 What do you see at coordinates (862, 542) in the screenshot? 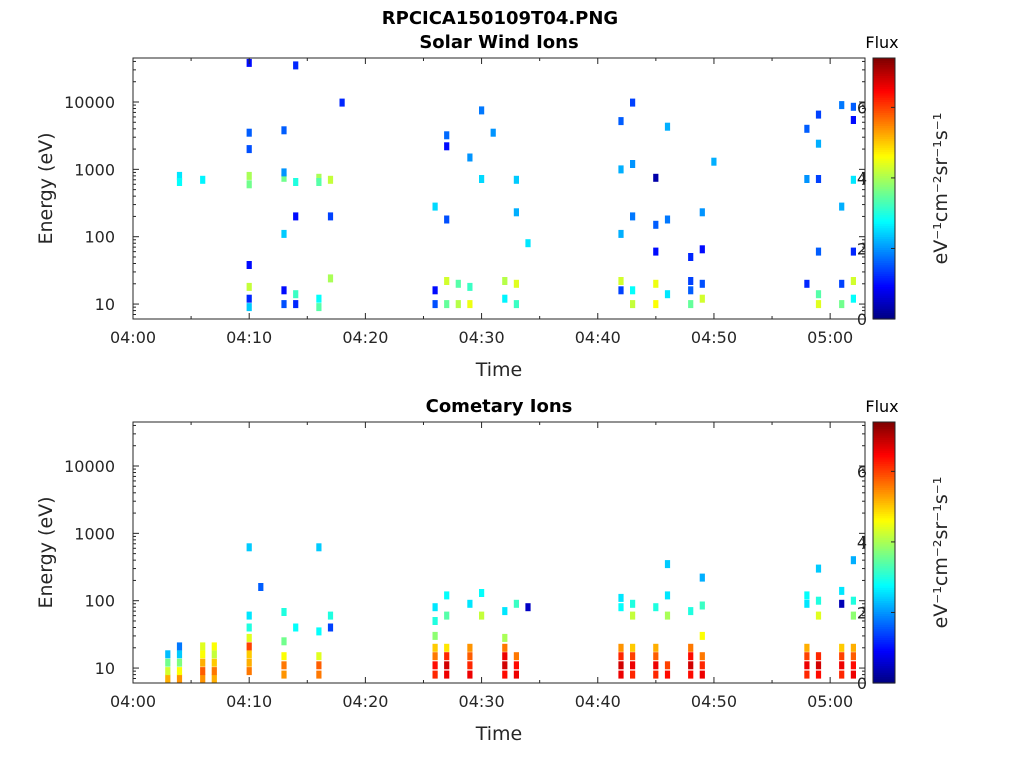
I see `colorbar-tick-label: 4` at bounding box center [862, 542].